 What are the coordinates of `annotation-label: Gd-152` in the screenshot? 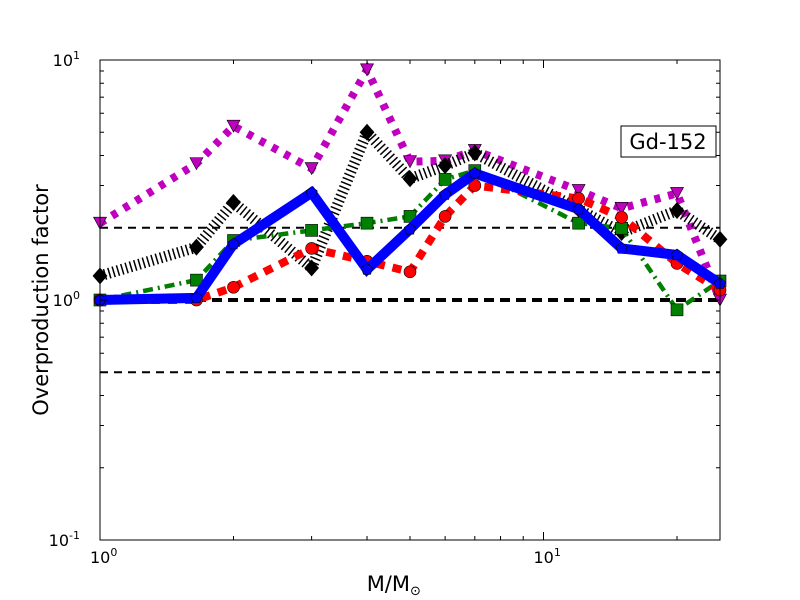 It's located at (667, 142).